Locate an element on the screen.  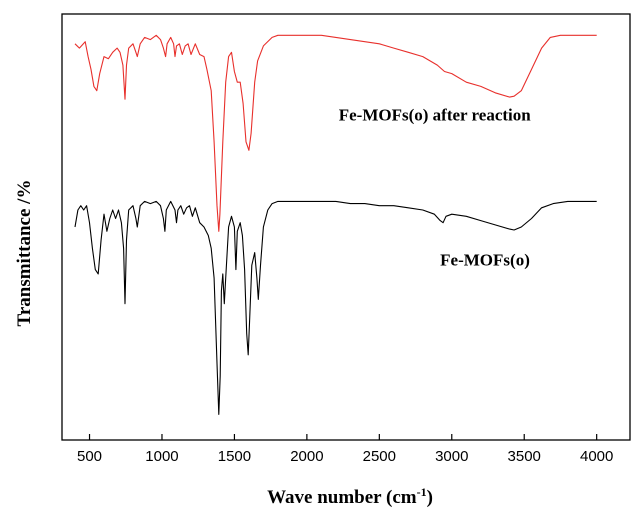
x-axis-title-sup: -1 is located at coordinates (422, 492).